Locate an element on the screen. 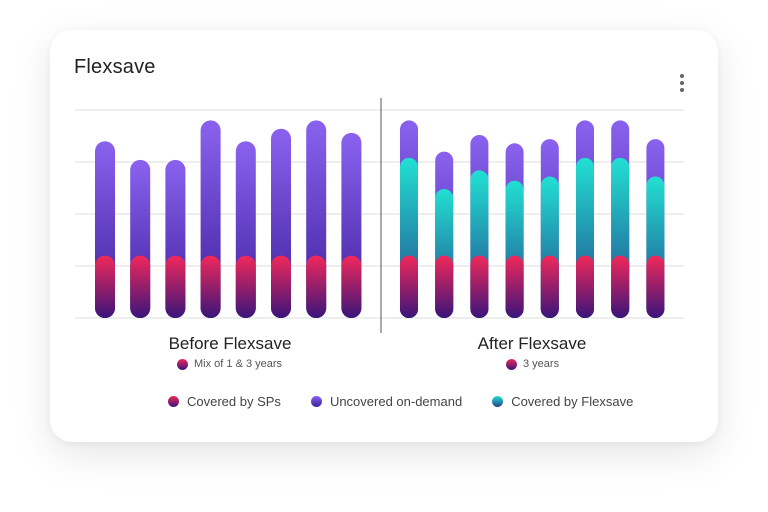  group-sublabel-before: Mix of 1 & 3 years is located at coordinates (229, 364).